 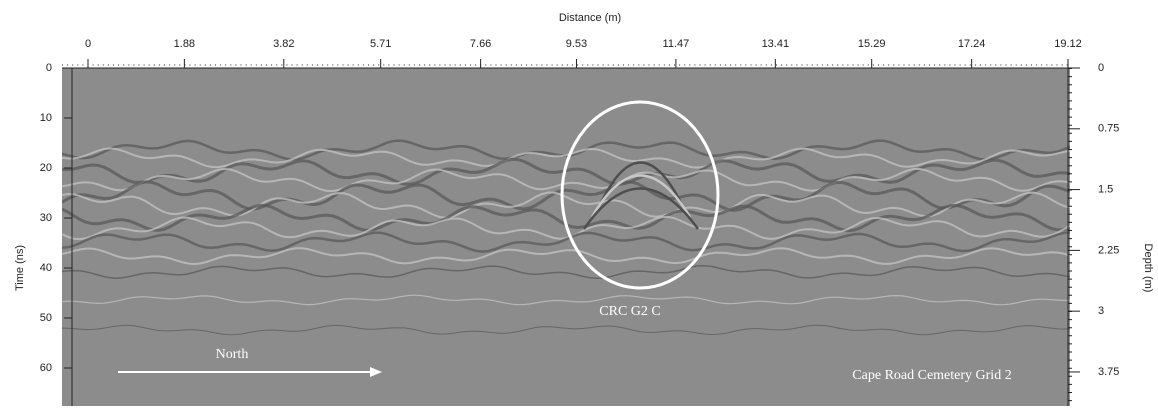 I want to click on target-label: CRC G2 C, so click(x=629, y=311).